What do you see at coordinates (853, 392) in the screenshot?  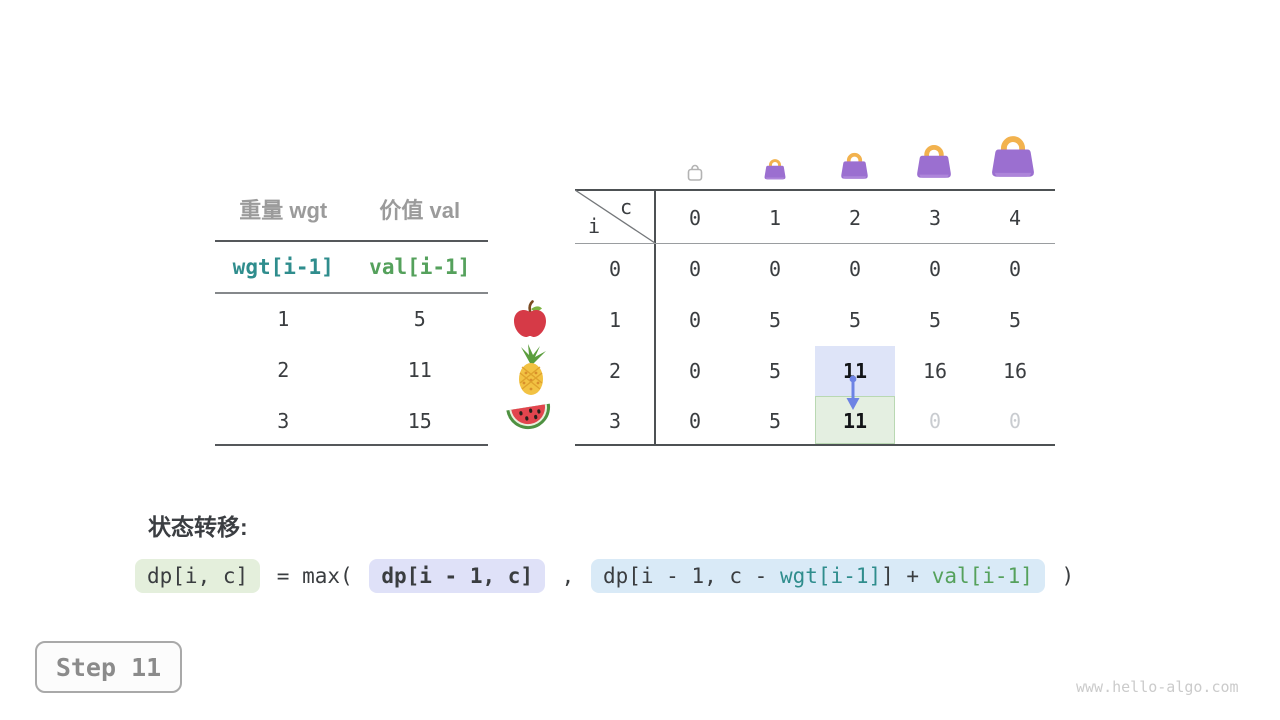 I see `transition-arrow-icon` at bounding box center [853, 392].